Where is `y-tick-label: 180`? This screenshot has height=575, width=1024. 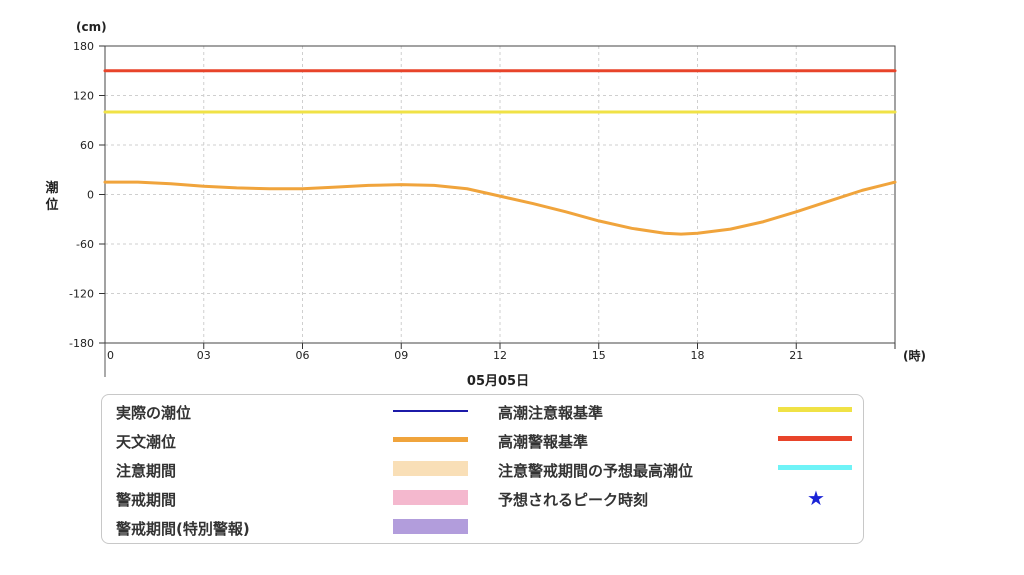 y-tick-label: 180 is located at coordinates (83, 46).